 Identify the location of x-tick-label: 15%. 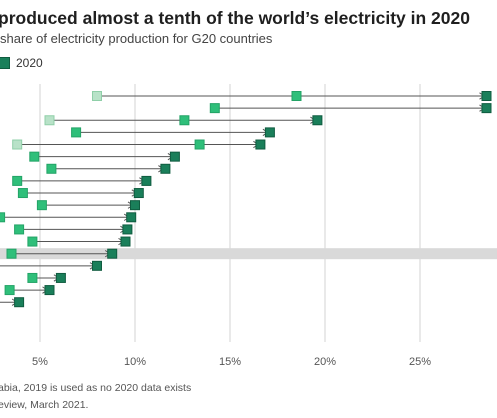
(230, 362).